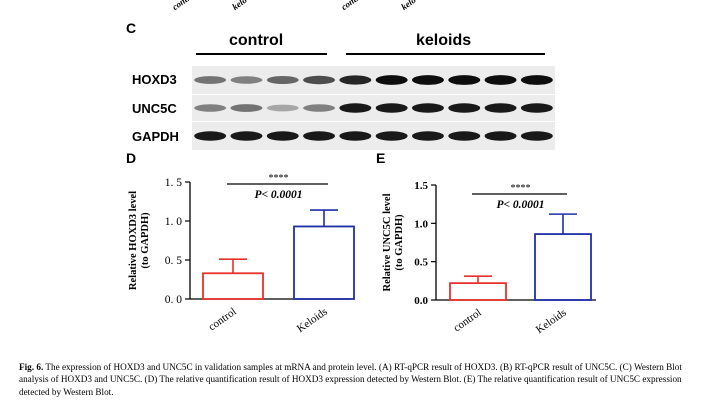 This screenshot has width=720, height=412. Describe the element at coordinates (444, 40) in the screenshot. I see `group-label-keloids: keloids` at that location.